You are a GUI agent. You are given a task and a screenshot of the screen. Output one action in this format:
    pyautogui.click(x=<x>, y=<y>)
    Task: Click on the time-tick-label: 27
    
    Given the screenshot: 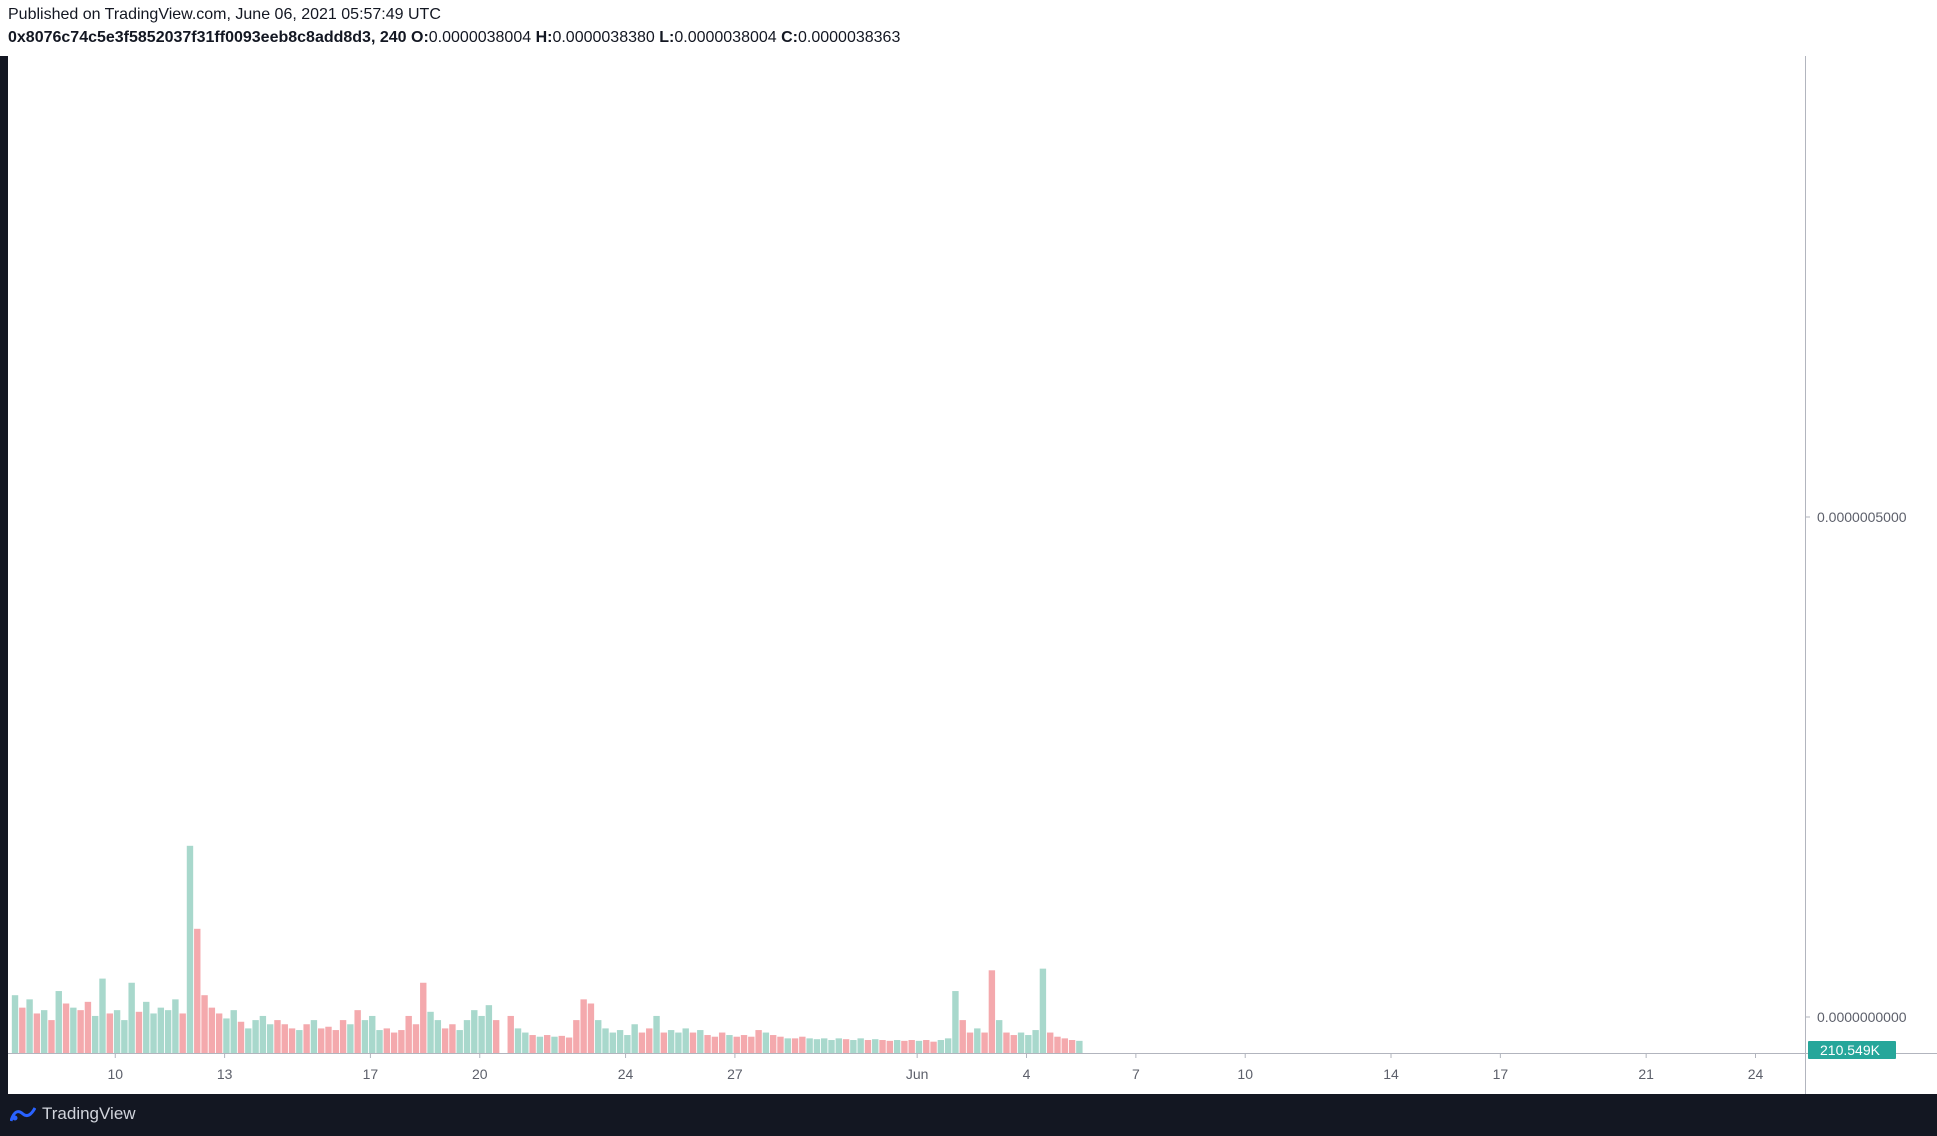 What is the action you would take?
    pyautogui.click(x=735, y=1074)
    